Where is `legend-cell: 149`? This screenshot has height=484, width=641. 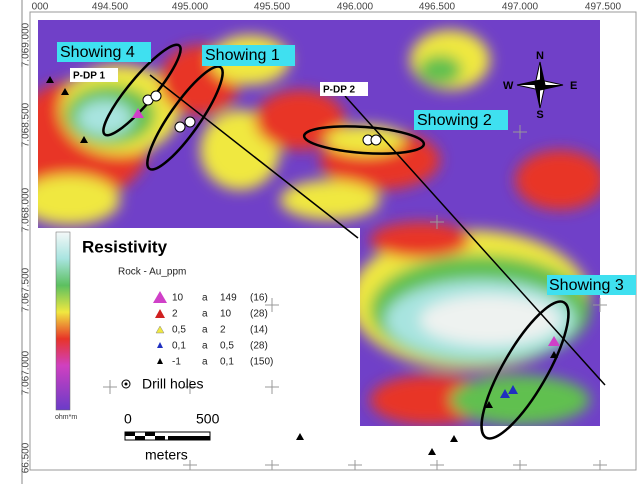 legend-cell: 149 is located at coordinates (228, 298).